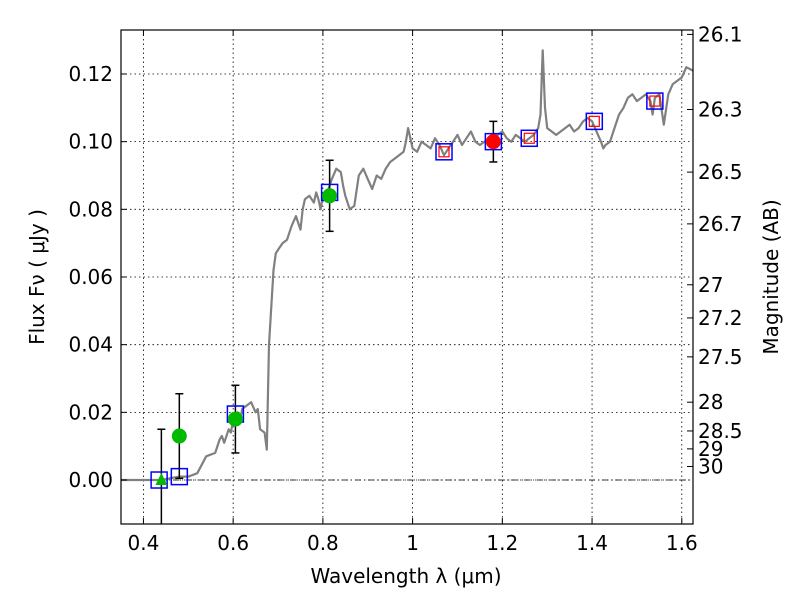  Describe the element at coordinates (90, 209) in the screenshot. I see `y-tick-label: 0.08` at that location.